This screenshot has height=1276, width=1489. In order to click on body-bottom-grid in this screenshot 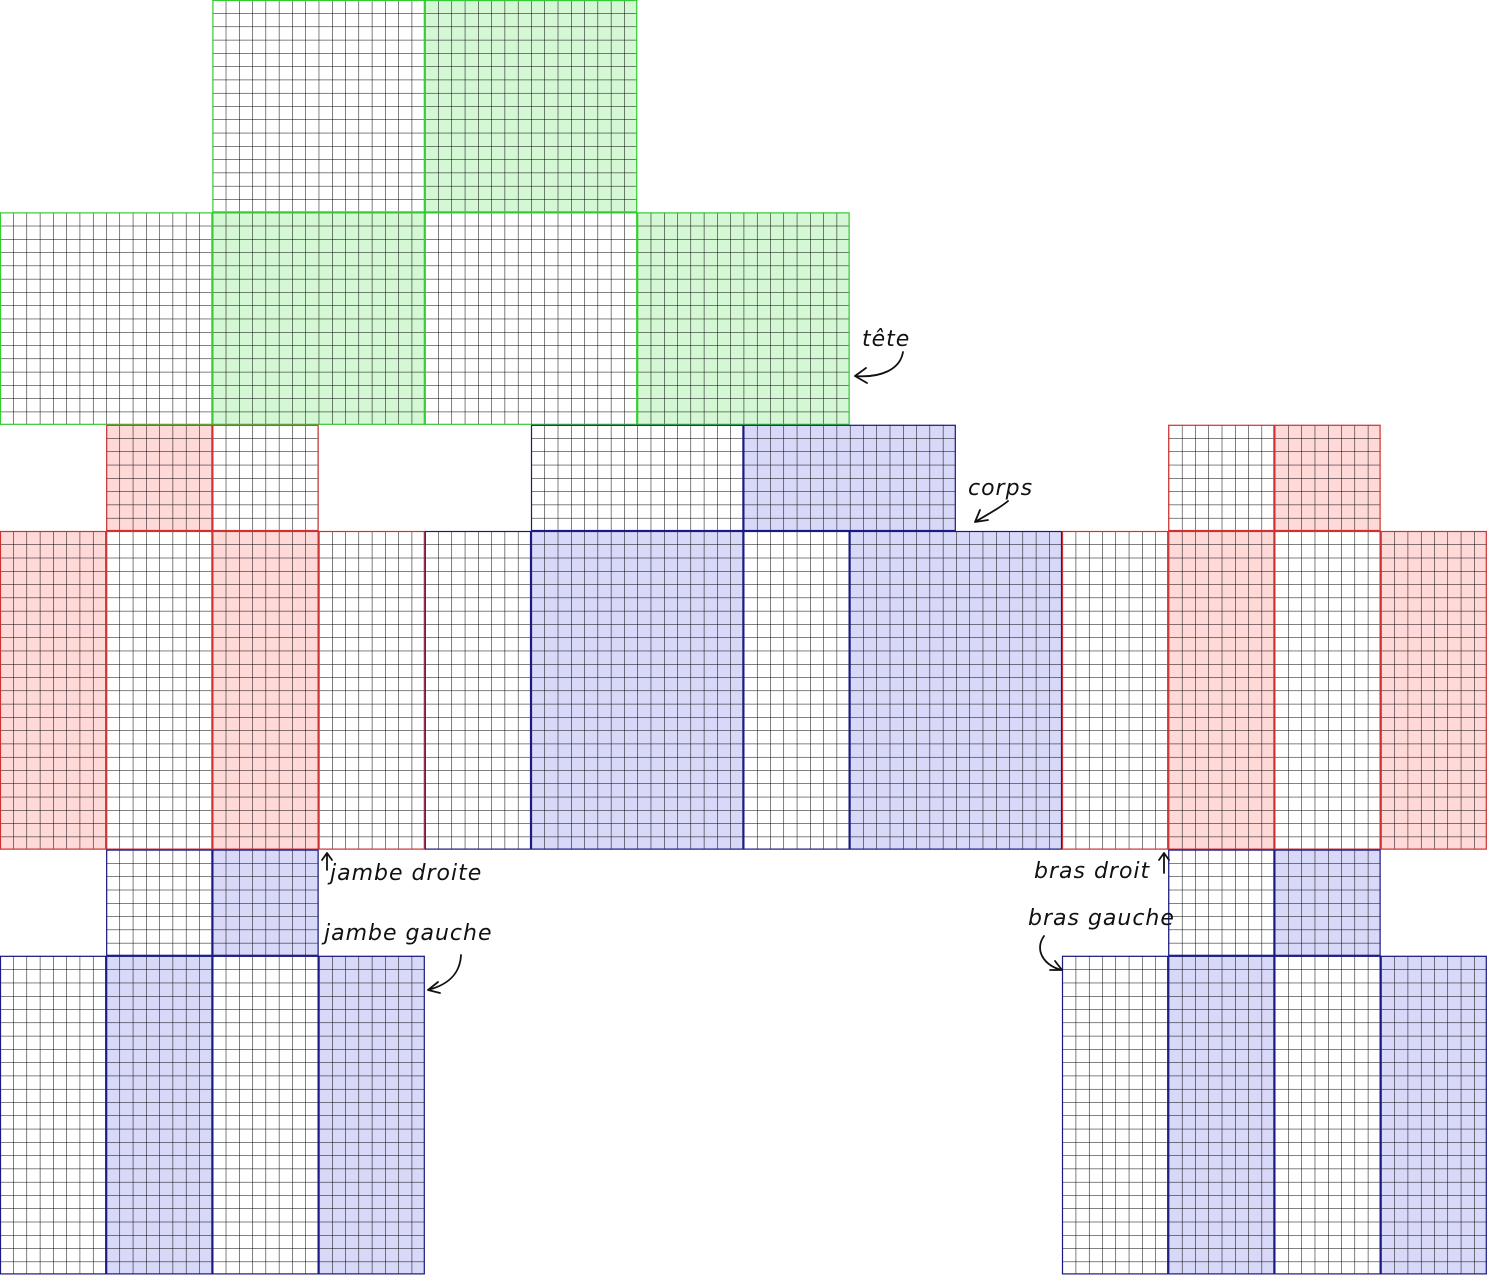, I will do `click(849, 477)`.